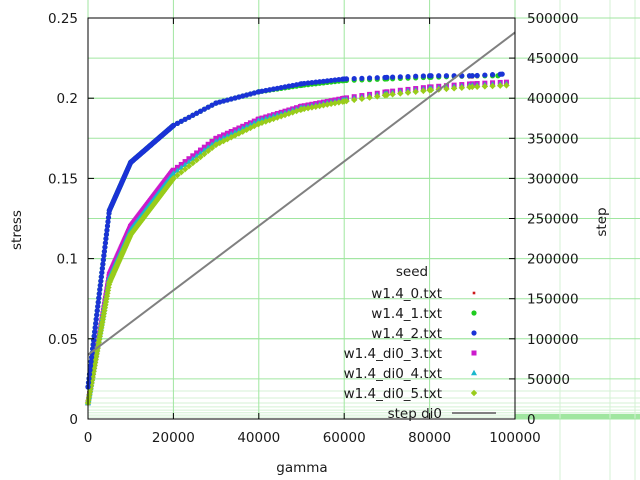 This screenshot has height=480, width=640. What do you see at coordinates (553, 179) in the screenshot?
I see `y2-tick-label: 300000` at bounding box center [553, 179].